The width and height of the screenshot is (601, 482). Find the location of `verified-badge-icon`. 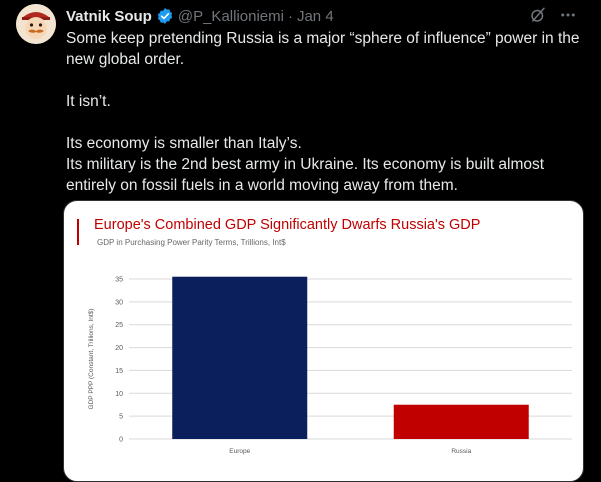

verified-badge-icon is located at coordinates (165, 16).